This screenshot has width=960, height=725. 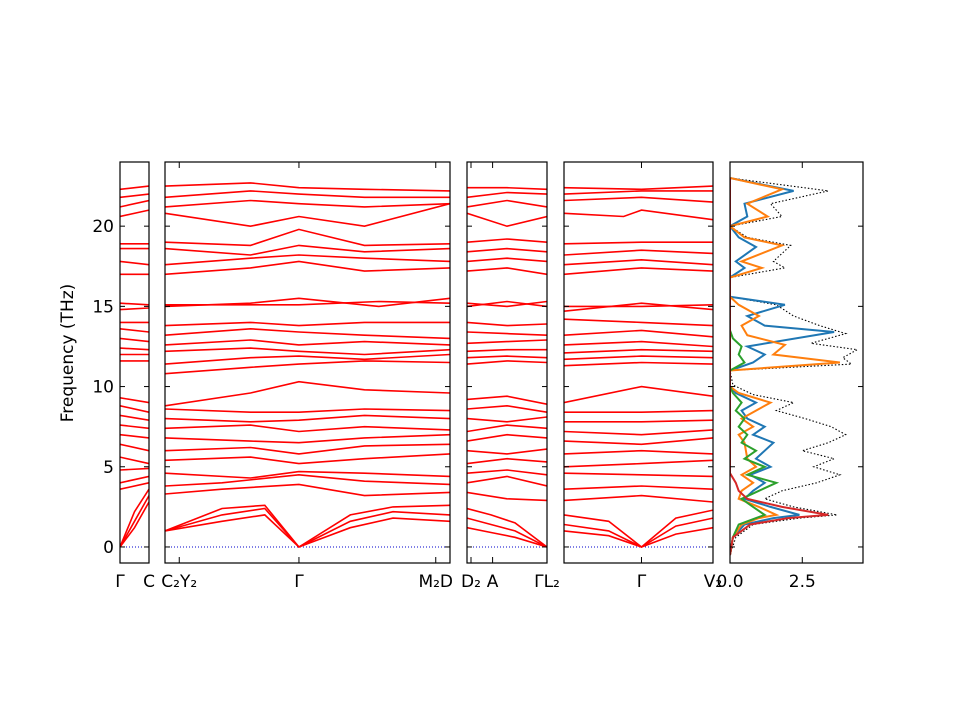 What do you see at coordinates (435, 582) in the screenshot?
I see `x-tick-label: M₂D` at bounding box center [435, 582].